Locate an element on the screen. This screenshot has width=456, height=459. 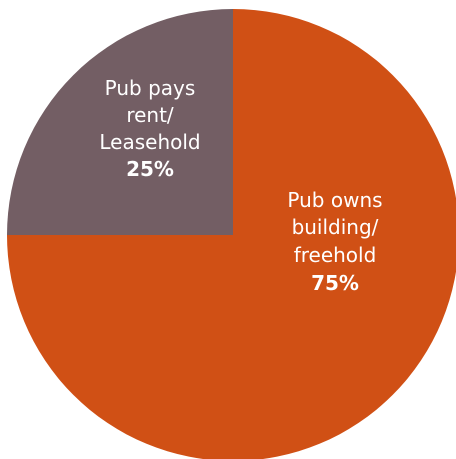
slice-label-leasehold-line-1: Pub pays is located at coordinates (150, 88).